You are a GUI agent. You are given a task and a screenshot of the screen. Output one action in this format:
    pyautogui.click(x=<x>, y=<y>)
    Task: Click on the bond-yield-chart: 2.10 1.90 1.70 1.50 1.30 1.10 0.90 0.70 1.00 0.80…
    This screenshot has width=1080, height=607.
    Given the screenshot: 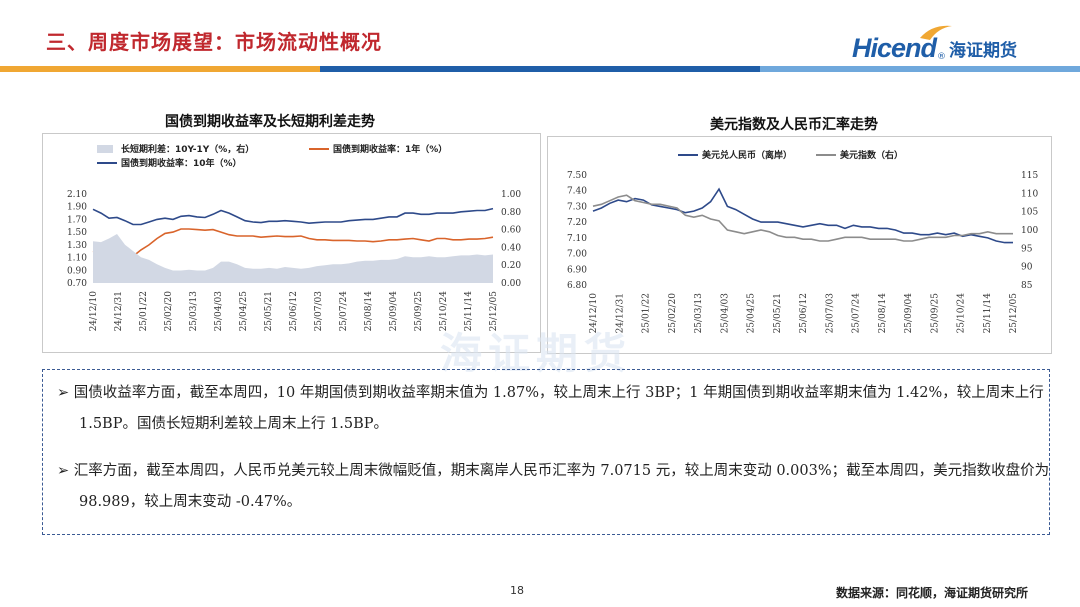 What is the action you would take?
    pyautogui.click(x=294, y=237)
    